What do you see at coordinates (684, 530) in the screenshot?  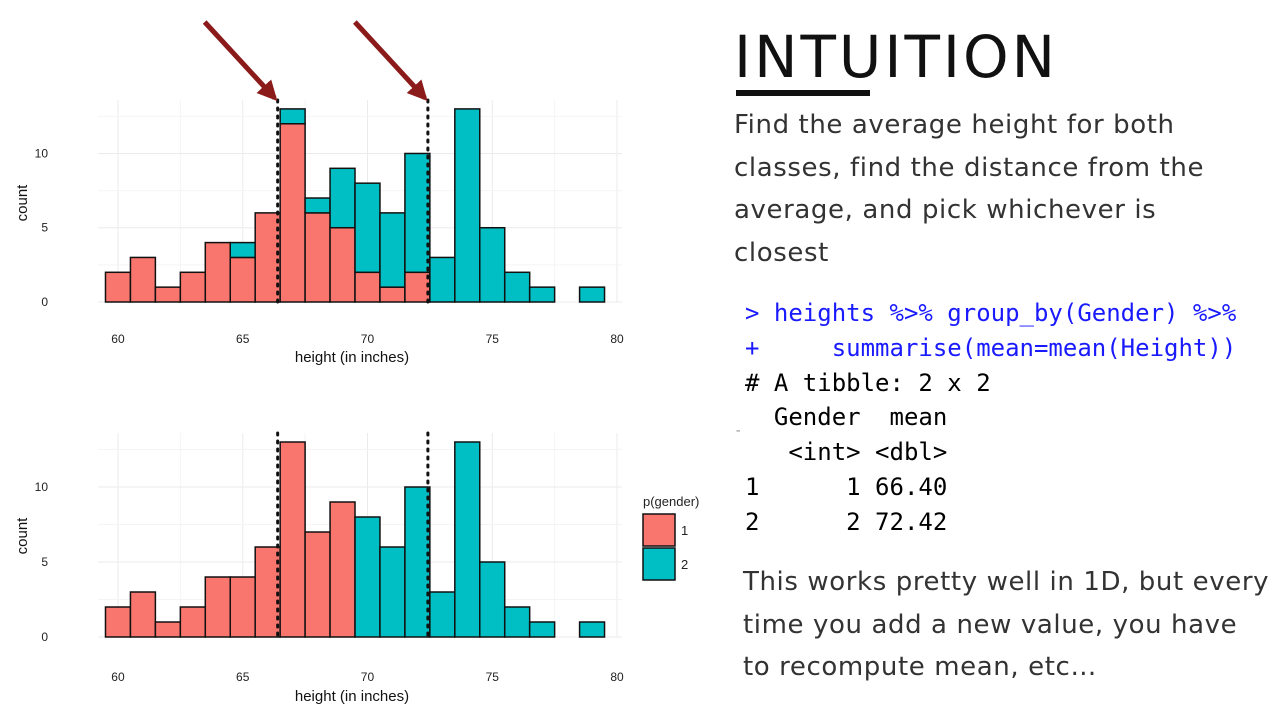 I see `legend-label-1: 1` at bounding box center [684, 530].